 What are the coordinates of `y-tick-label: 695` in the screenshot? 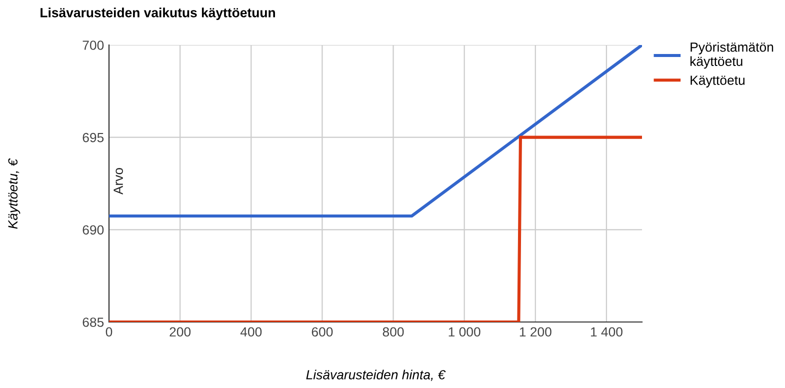 It's located at (93, 137).